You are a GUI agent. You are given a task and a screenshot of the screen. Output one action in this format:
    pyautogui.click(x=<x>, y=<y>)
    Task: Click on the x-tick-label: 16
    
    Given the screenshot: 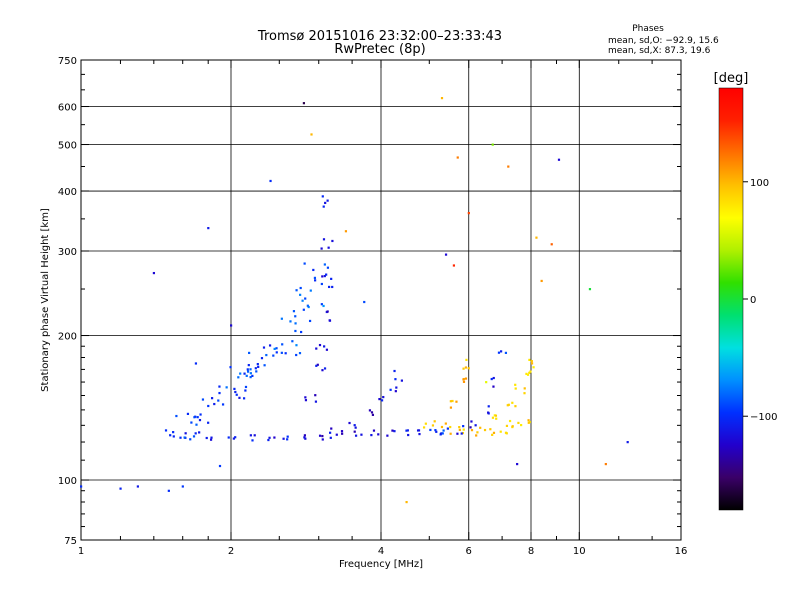 What is the action you would take?
    pyautogui.click(x=681, y=551)
    